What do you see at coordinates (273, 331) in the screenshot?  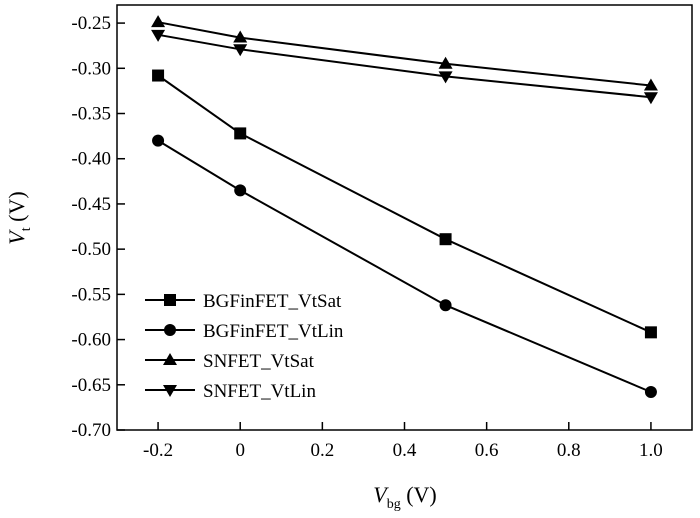 I see `legend-label: BGFinFET_VtLin` at bounding box center [273, 331].